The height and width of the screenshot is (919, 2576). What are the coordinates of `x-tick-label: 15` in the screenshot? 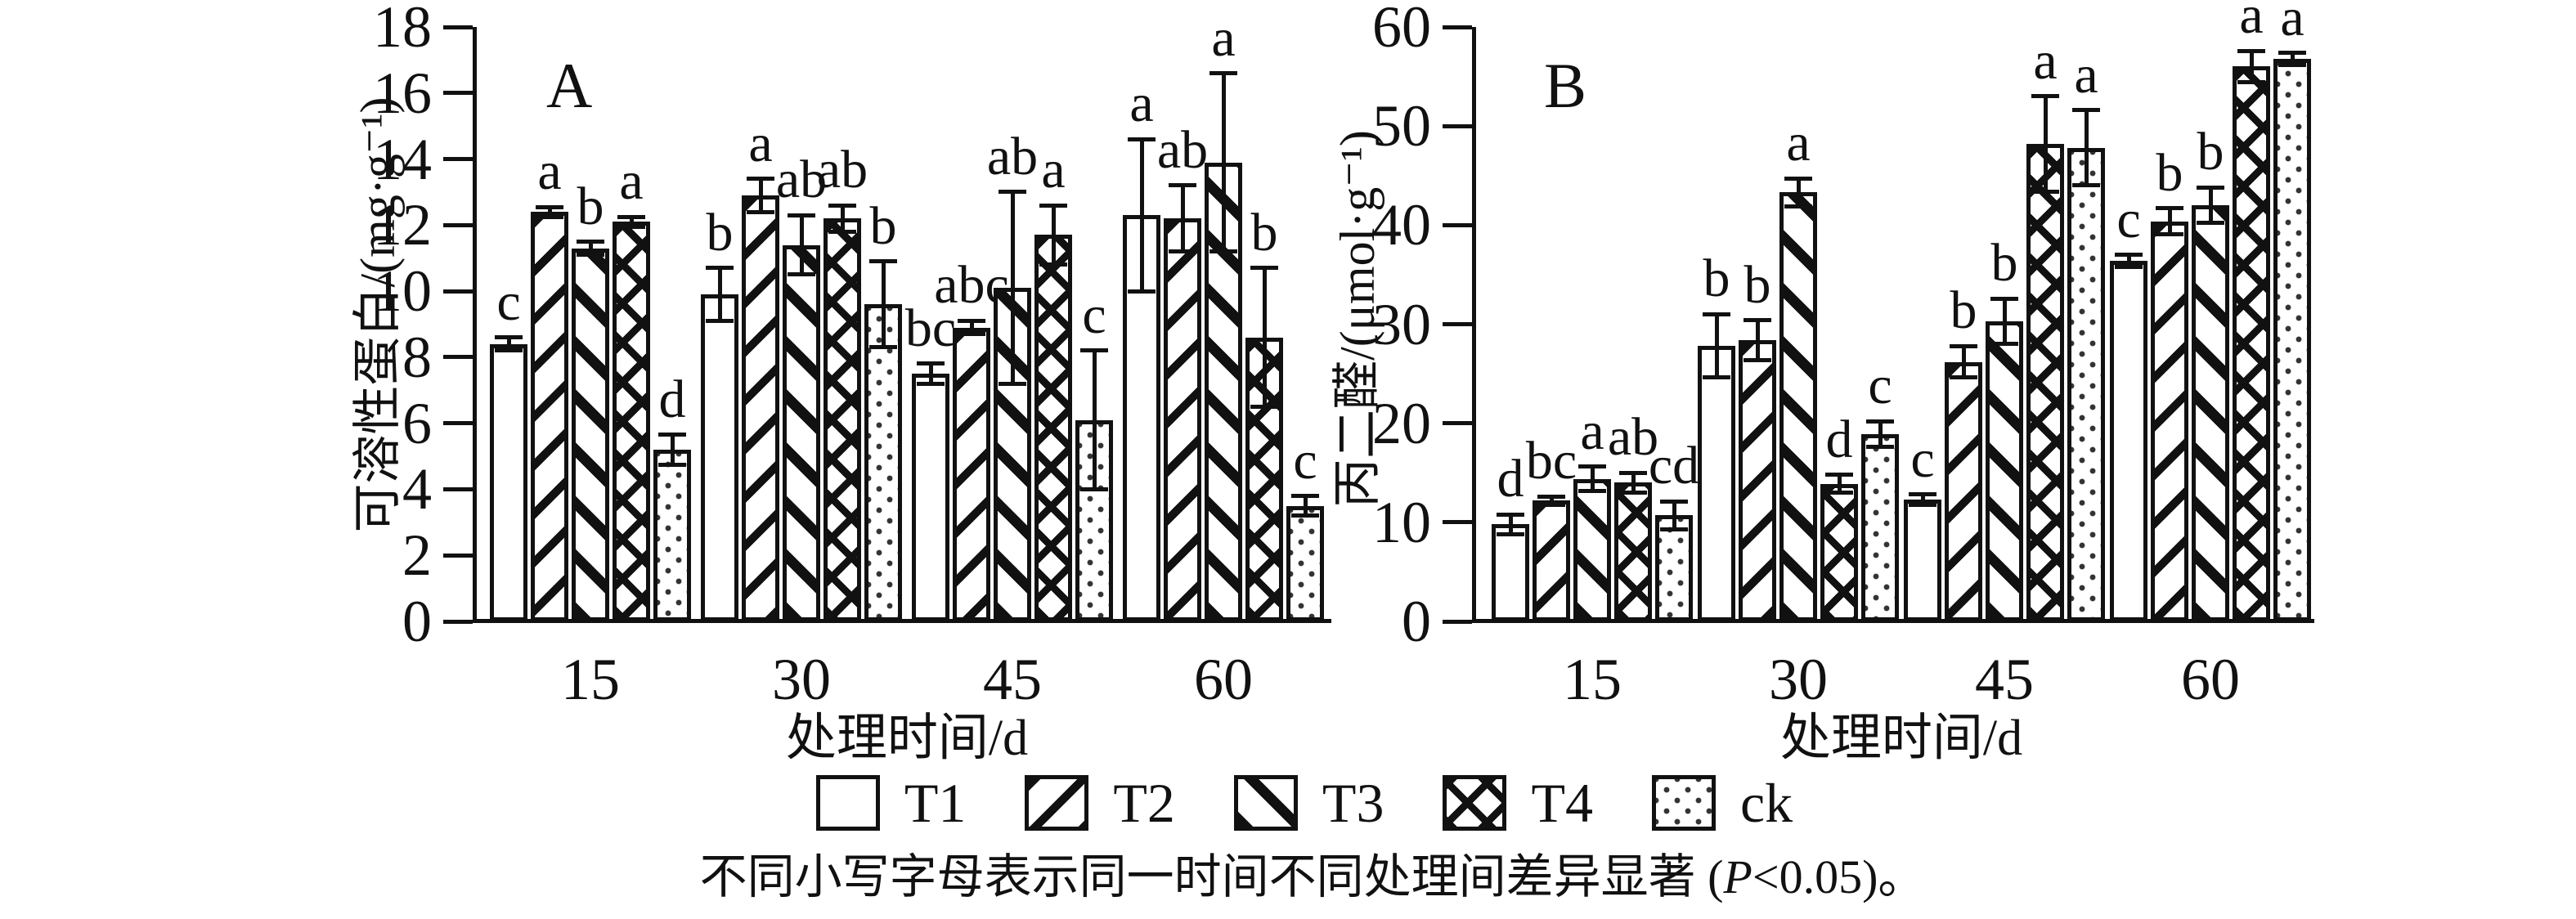 It's located at (1592, 679).